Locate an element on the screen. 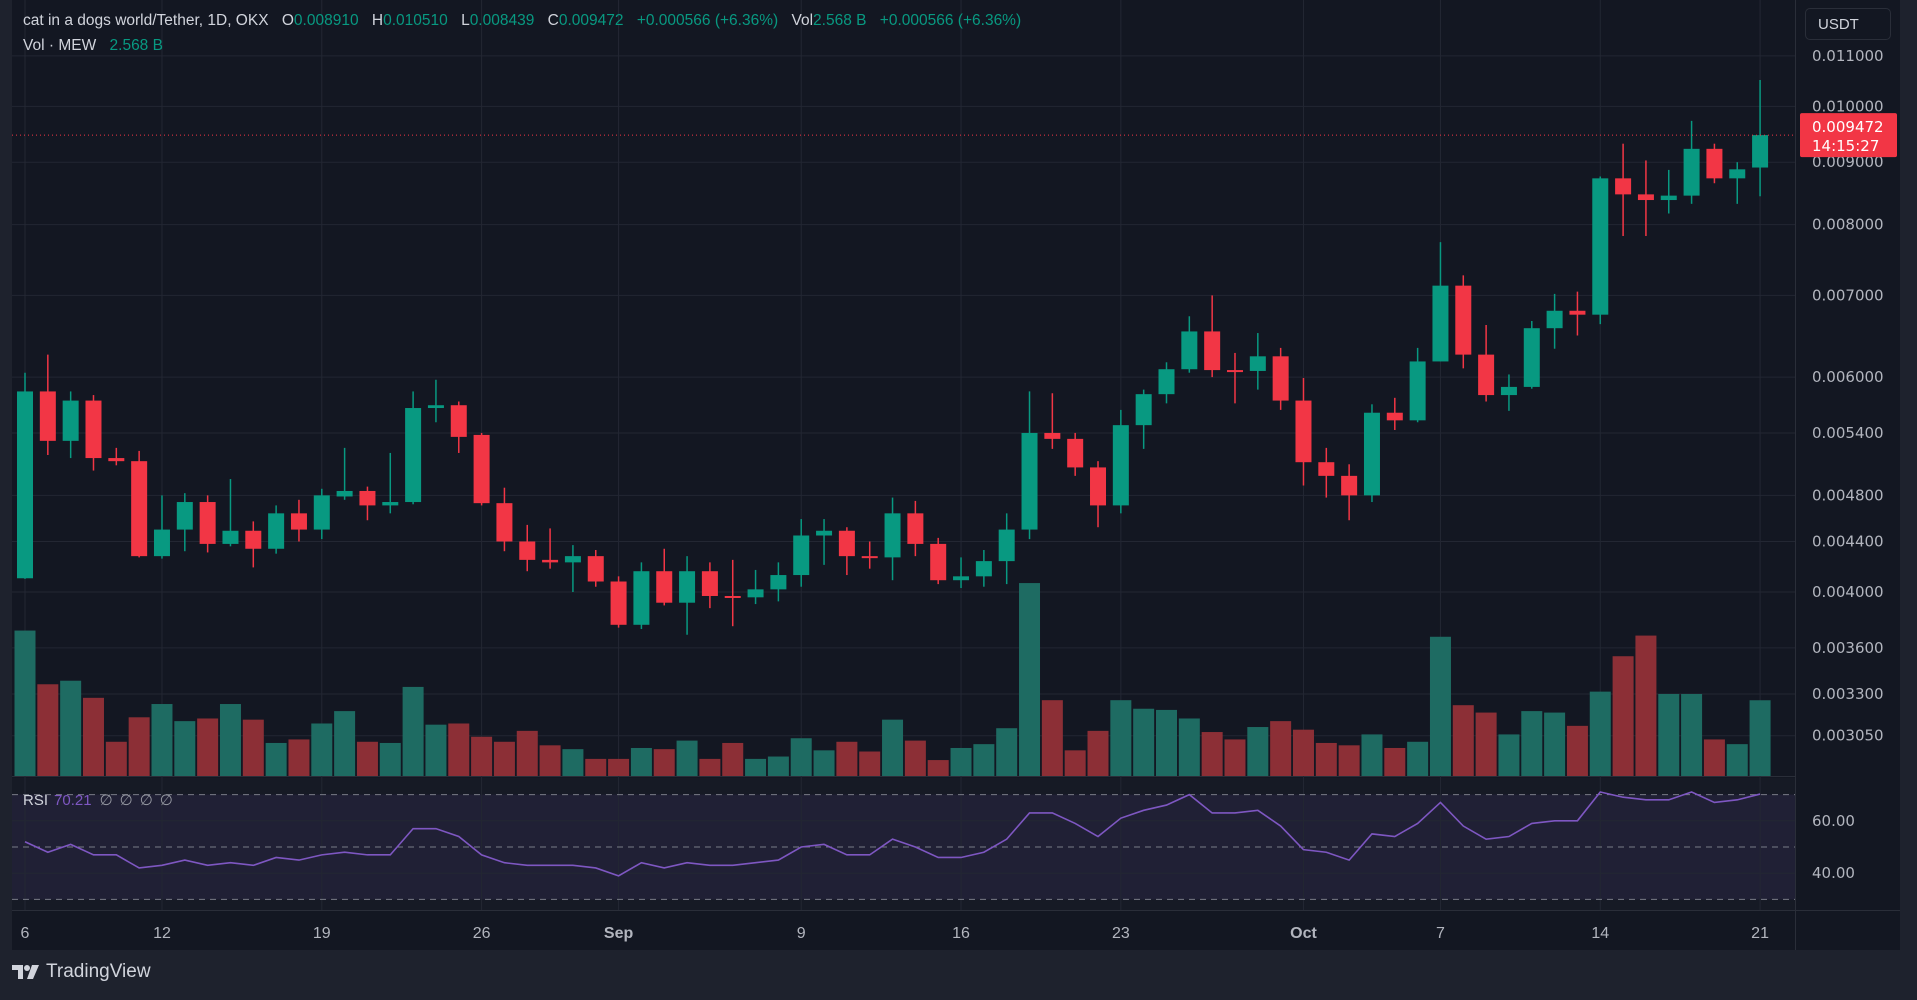 The width and height of the screenshot is (1917, 1000). rsi-line is located at coordinates (892, 834).